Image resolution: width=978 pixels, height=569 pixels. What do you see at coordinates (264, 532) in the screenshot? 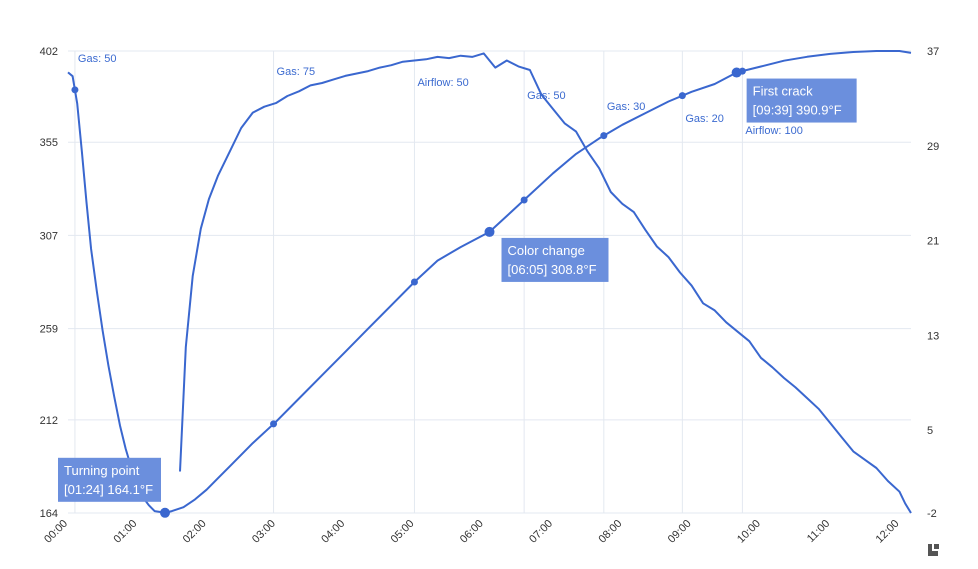
I see `x-tick-label: 03:00` at bounding box center [264, 532].